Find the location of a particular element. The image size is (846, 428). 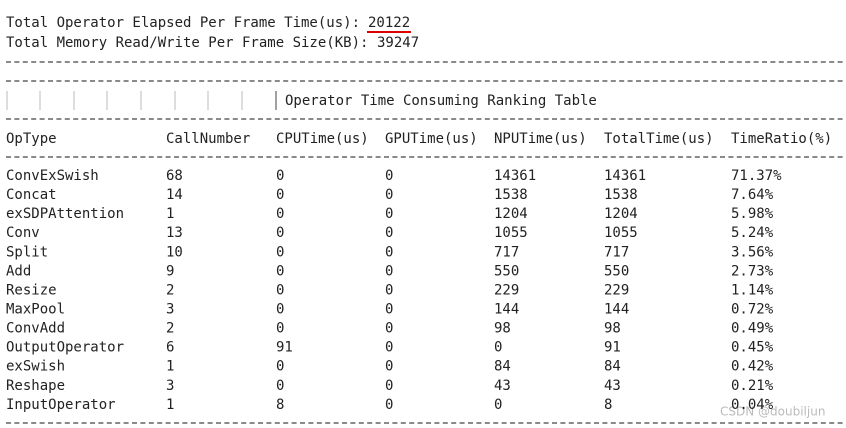

cell: ConvAdd is located at coordinates (35, 329).